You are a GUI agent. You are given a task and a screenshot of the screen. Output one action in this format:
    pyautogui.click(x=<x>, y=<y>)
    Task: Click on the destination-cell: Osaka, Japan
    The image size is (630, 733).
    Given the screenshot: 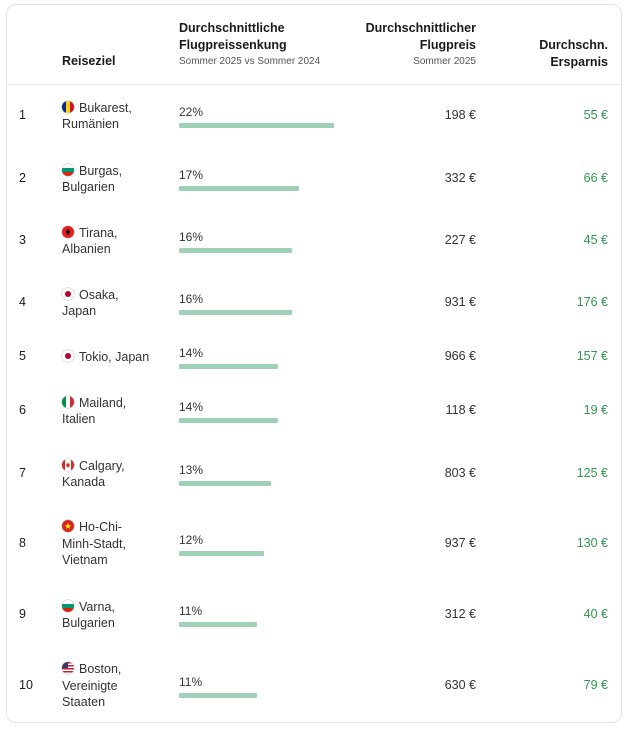 What is the action you would take?
    pyautogui.click(x=90, y=303)
    